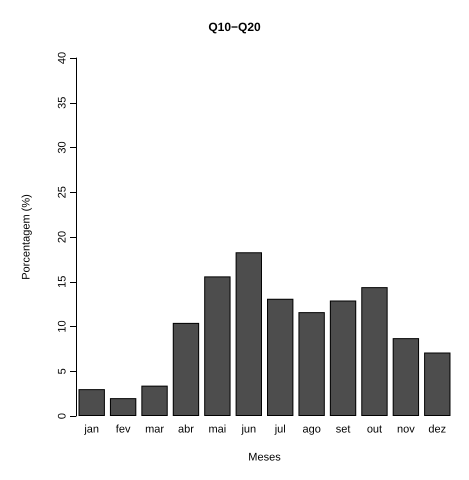 The width and height of the screenshot is (469, 480). I want to click on x-tick-label: ago, so click(311, 430).